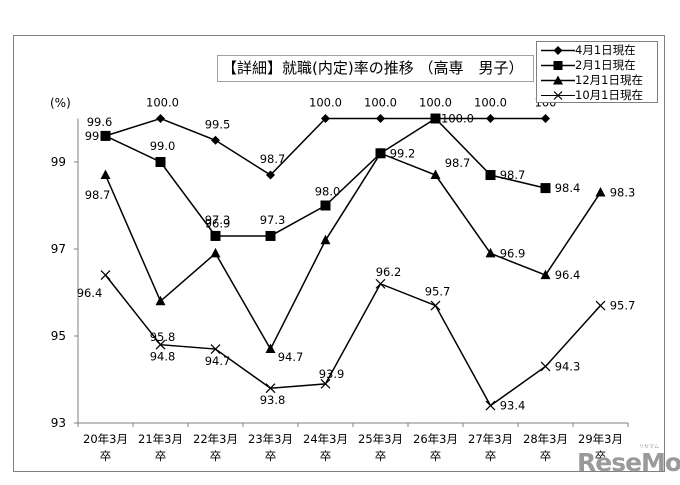 This screenshot has height=485, width=680. I want to click on data-label: 98.3, so click(623, 192).